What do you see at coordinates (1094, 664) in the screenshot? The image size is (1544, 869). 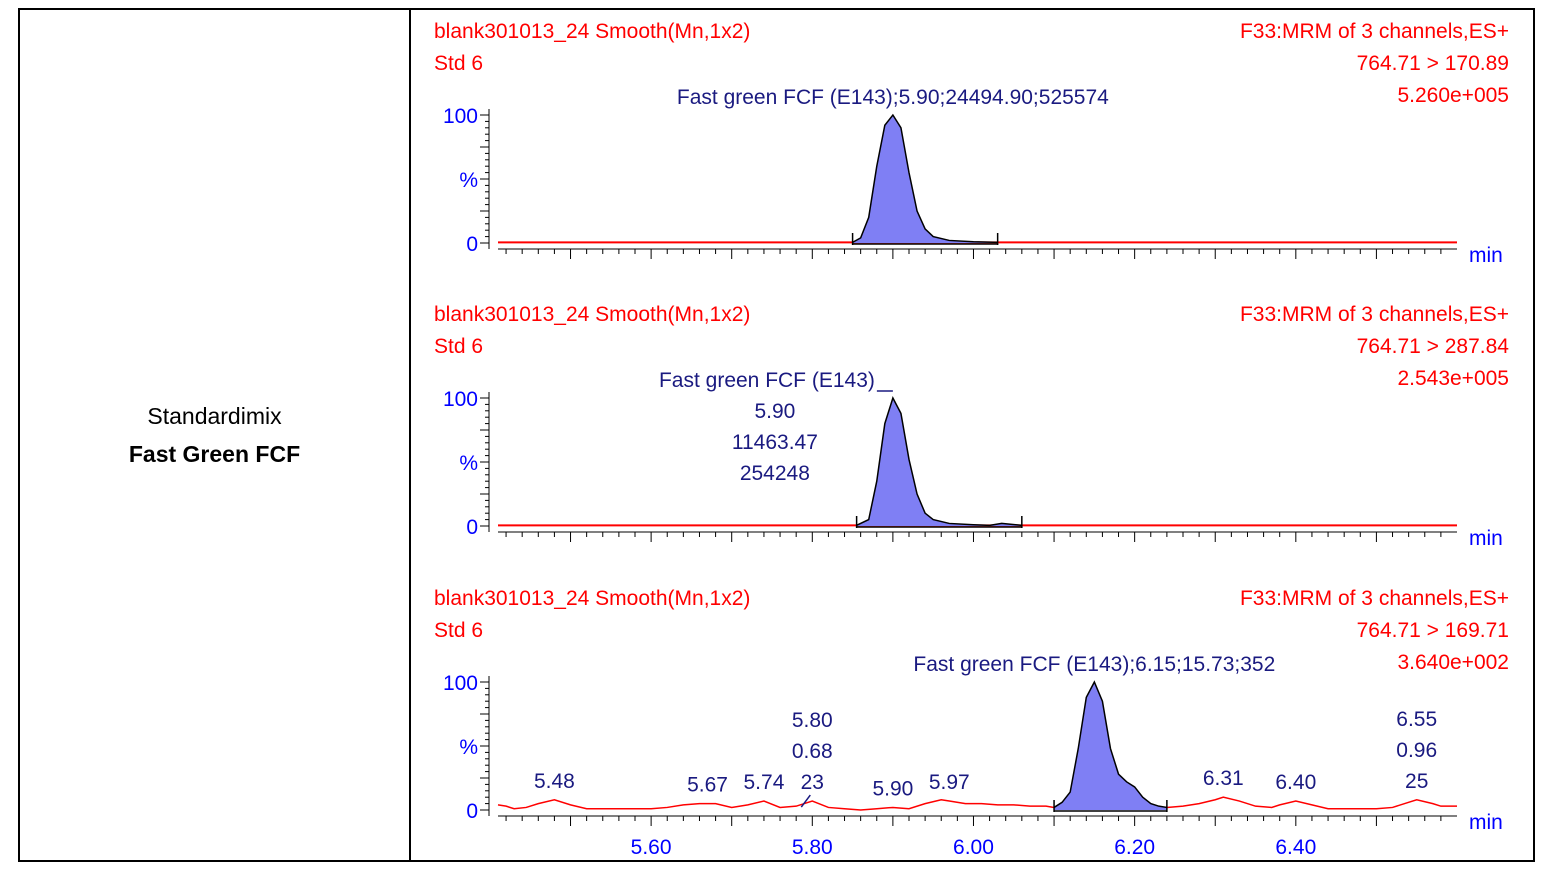 I see `peak-annotation: Fast green FCF (E143);6.15;15.73;352` at bounding box center [1094, 664].